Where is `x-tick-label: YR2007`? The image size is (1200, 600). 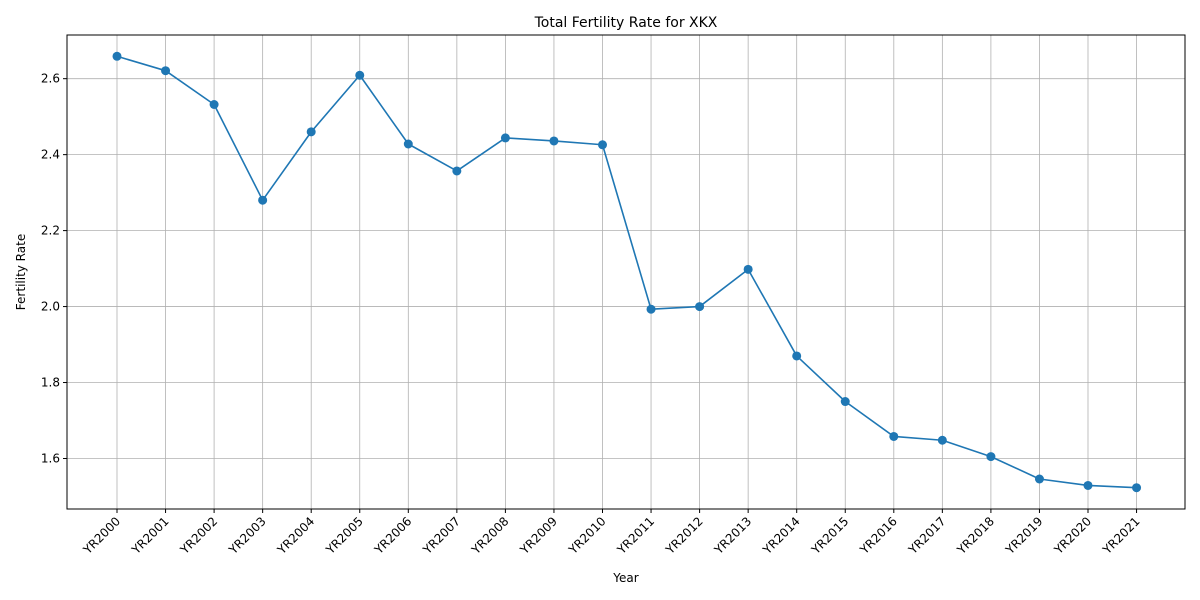
x-tick-label: YR2007 is located at coordinates (441, 535).